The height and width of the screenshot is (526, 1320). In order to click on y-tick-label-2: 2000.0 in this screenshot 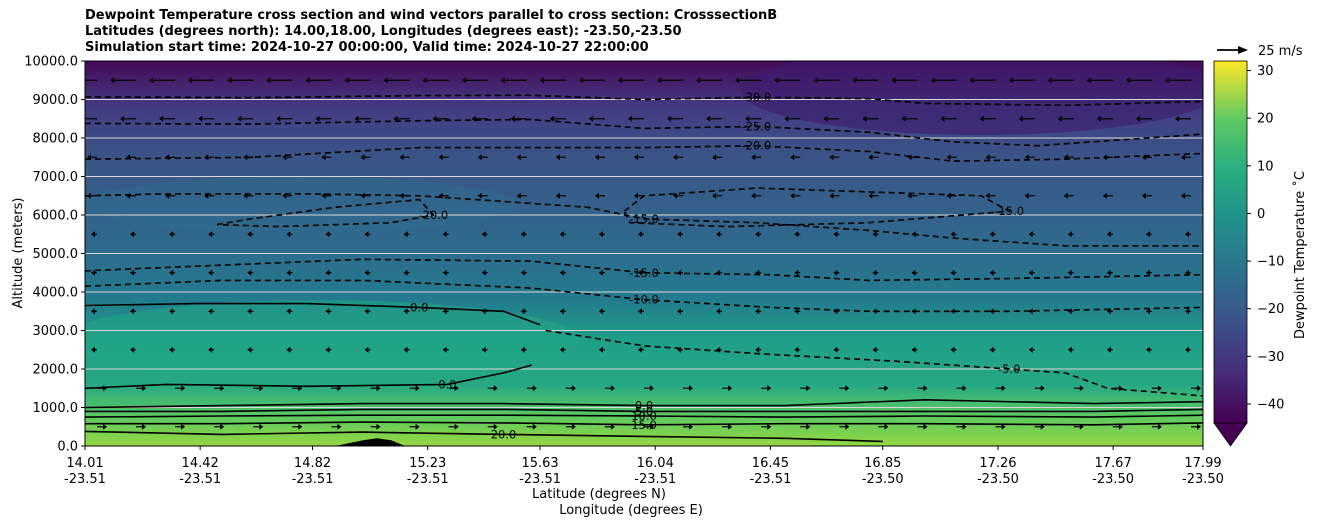, I will do `click(56, 370)`.